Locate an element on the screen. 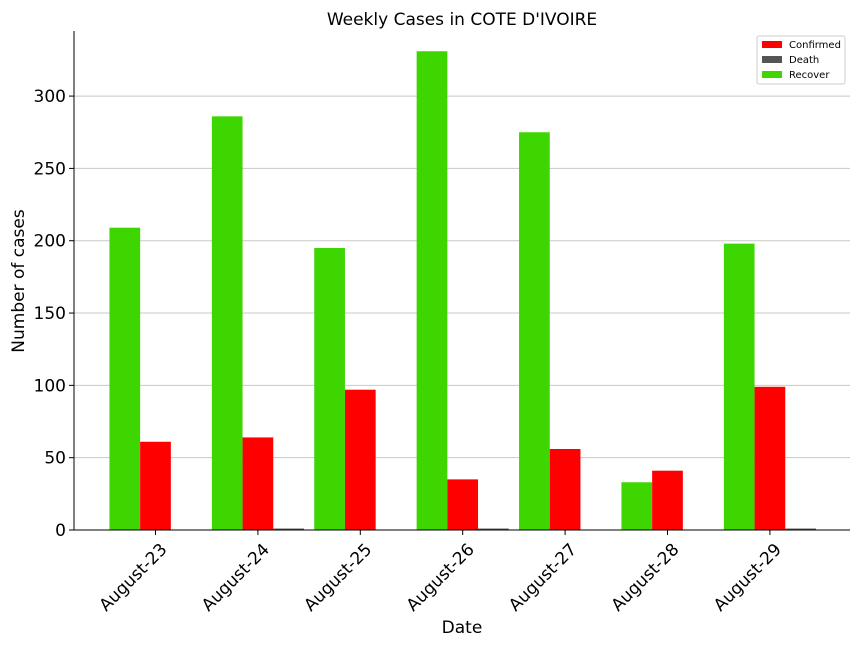  y-tick-label: 200 is located at coordinates (50, 242).